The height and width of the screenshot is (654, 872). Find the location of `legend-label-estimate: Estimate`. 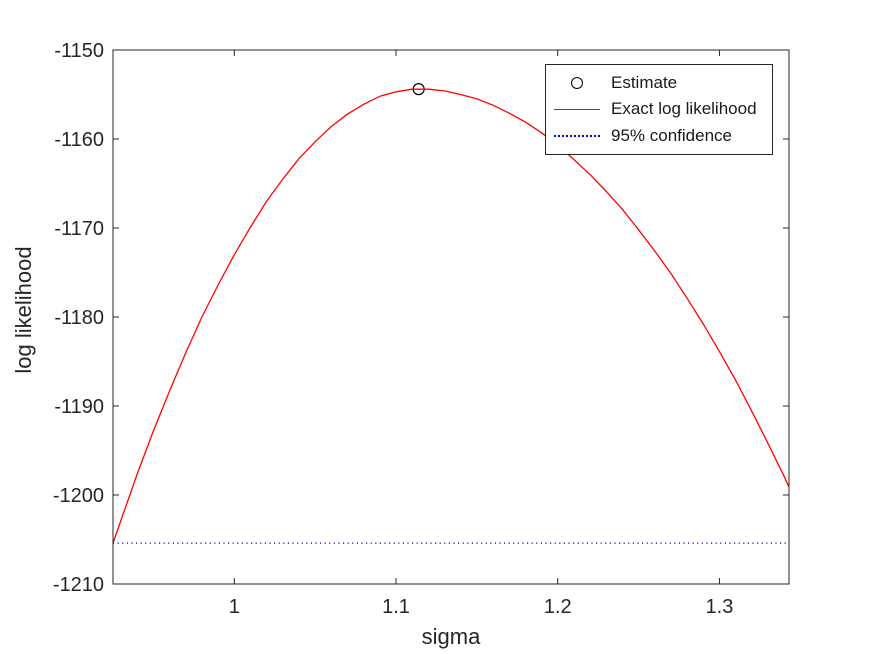

legend-label-estimate: Estimate is located at coordinates (644, 83).